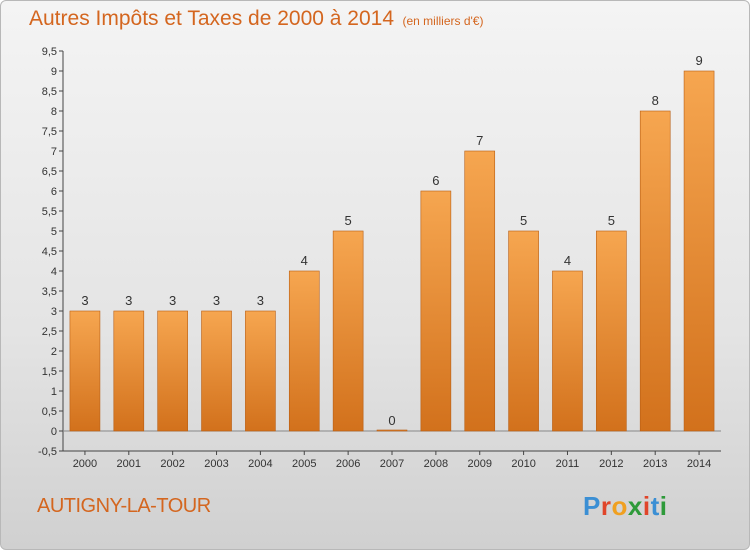 The width and height of the screenshot is (750, 550). I want to click on logo-letter: x, so click(635, 506).